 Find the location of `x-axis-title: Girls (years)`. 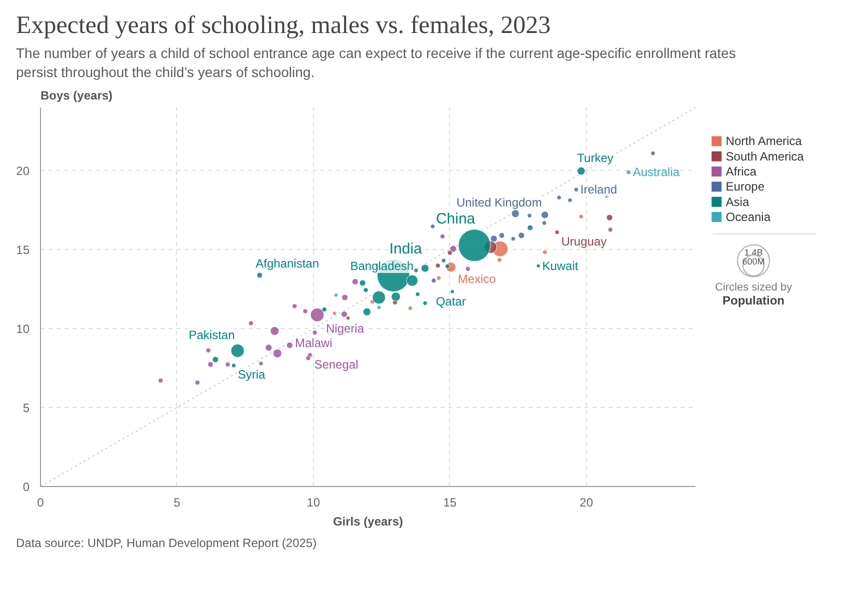

x-axis-title: Girls (years) is located at coordinates (368, 521).